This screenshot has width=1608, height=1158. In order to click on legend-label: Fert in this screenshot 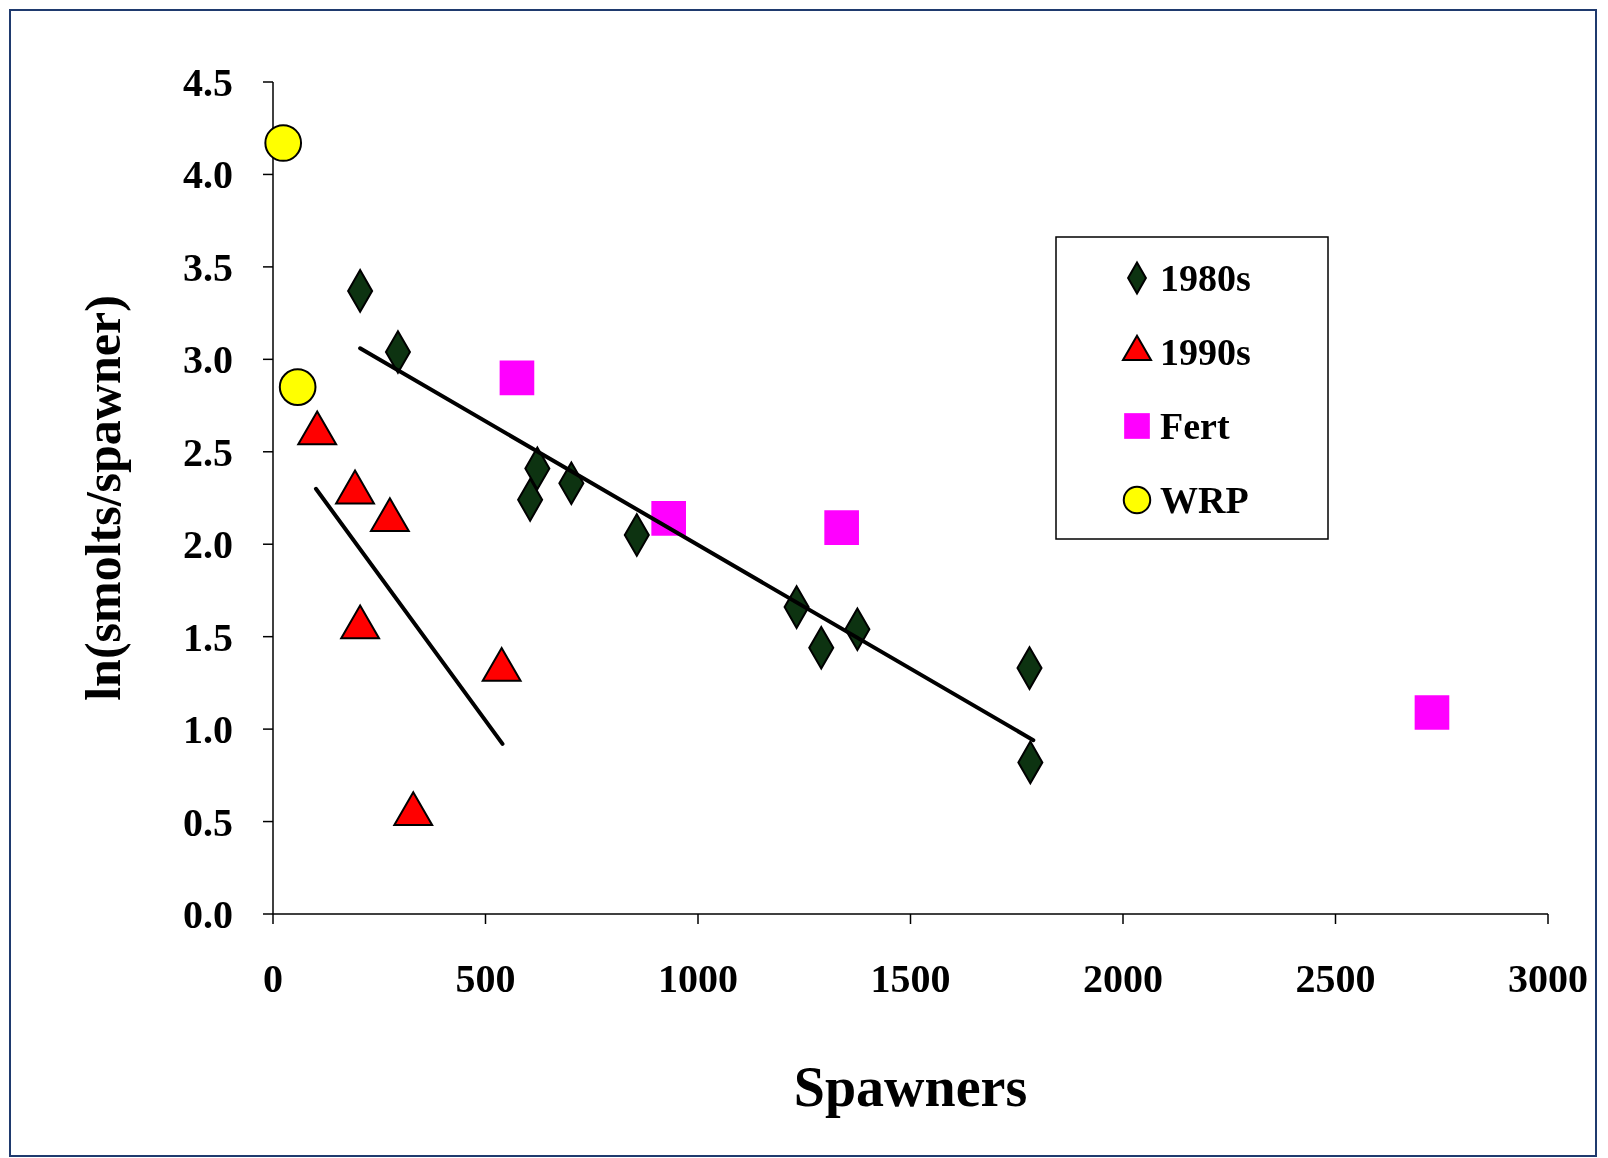, I will do `click(1195, 426)`.